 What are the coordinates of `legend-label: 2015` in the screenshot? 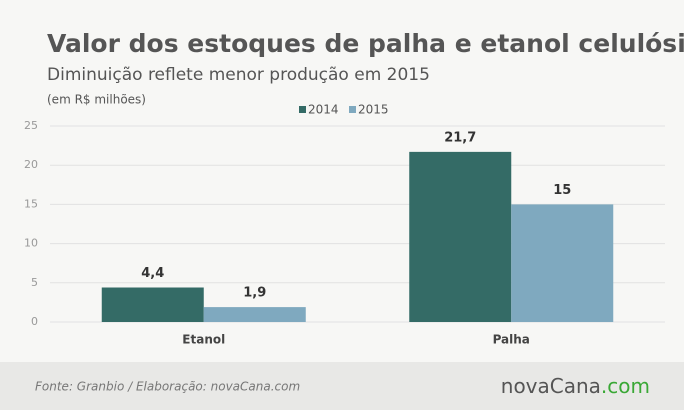 It's located at (373, 110).